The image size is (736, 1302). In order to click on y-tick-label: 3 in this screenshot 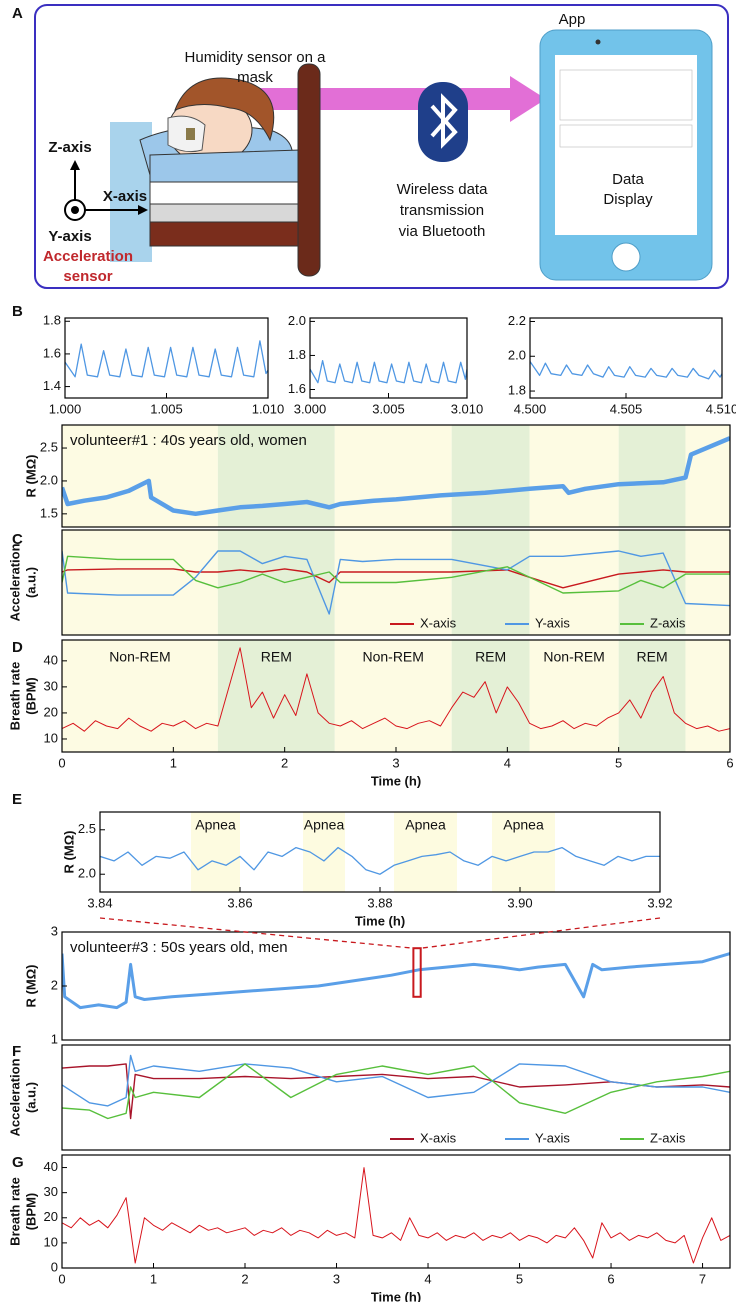, I will do `click(54, 930)`.